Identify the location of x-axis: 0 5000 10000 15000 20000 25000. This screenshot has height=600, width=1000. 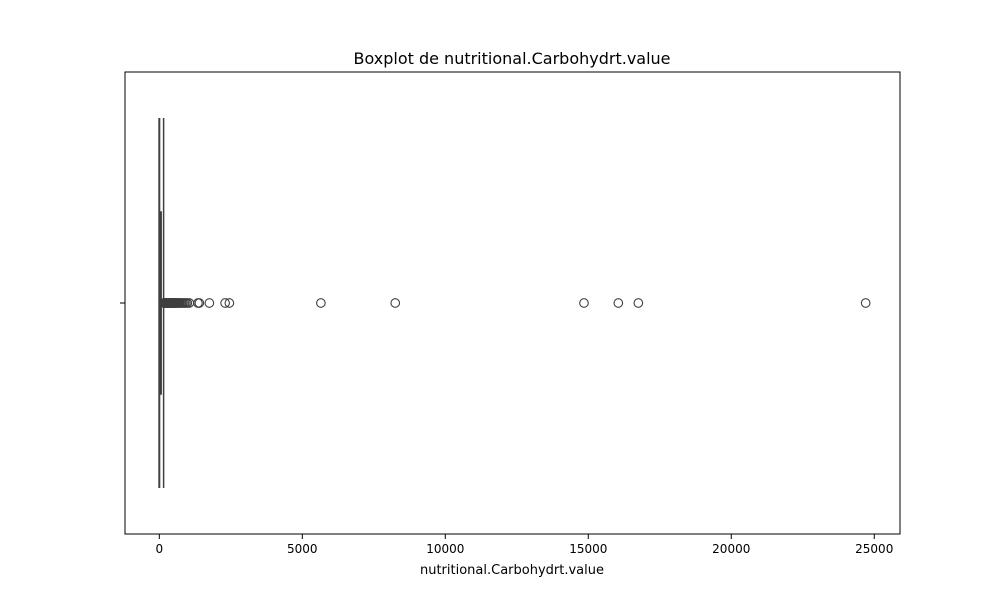
(524, 545).